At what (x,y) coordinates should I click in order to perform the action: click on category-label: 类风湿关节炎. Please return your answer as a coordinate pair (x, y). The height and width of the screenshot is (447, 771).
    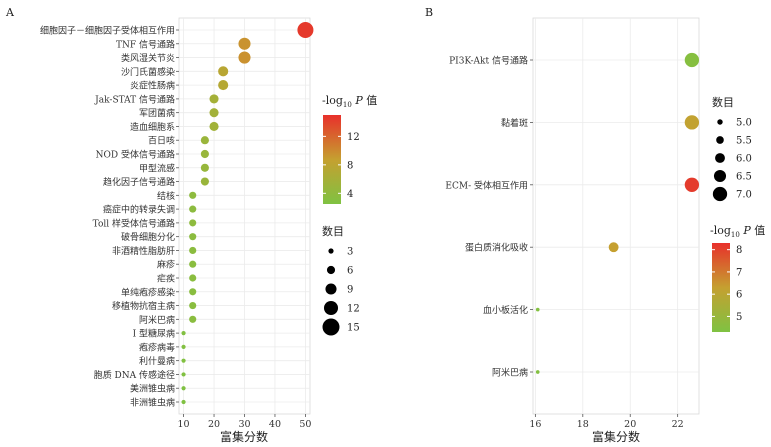
    Looking at the image, I should click on (148, 58).